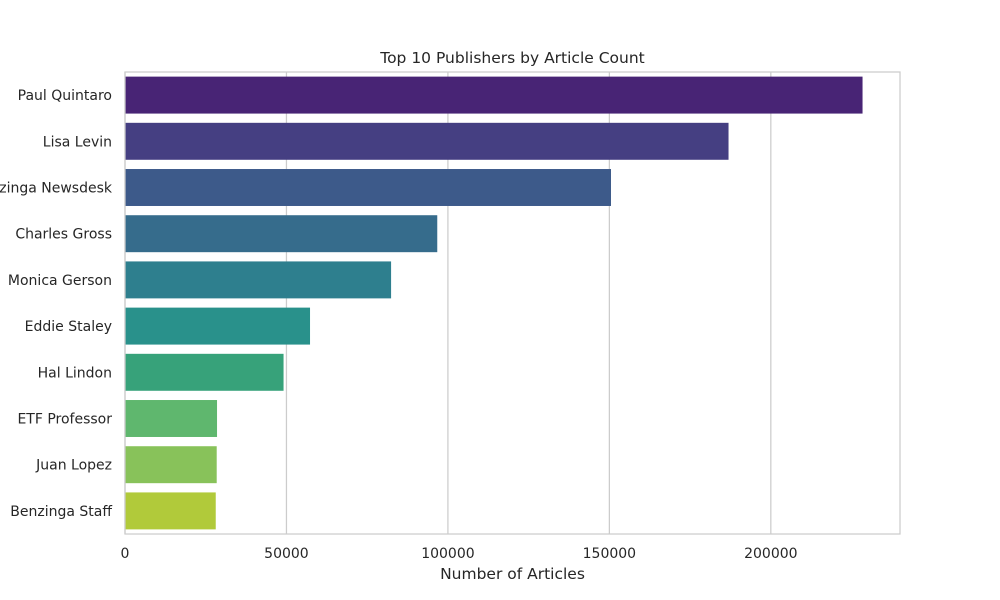 The height and width of the screenshot is (600, 1000). Describe the element at coordinates (447, 554) in the screenshot. I see `x-tick-label: 100000` at that location.